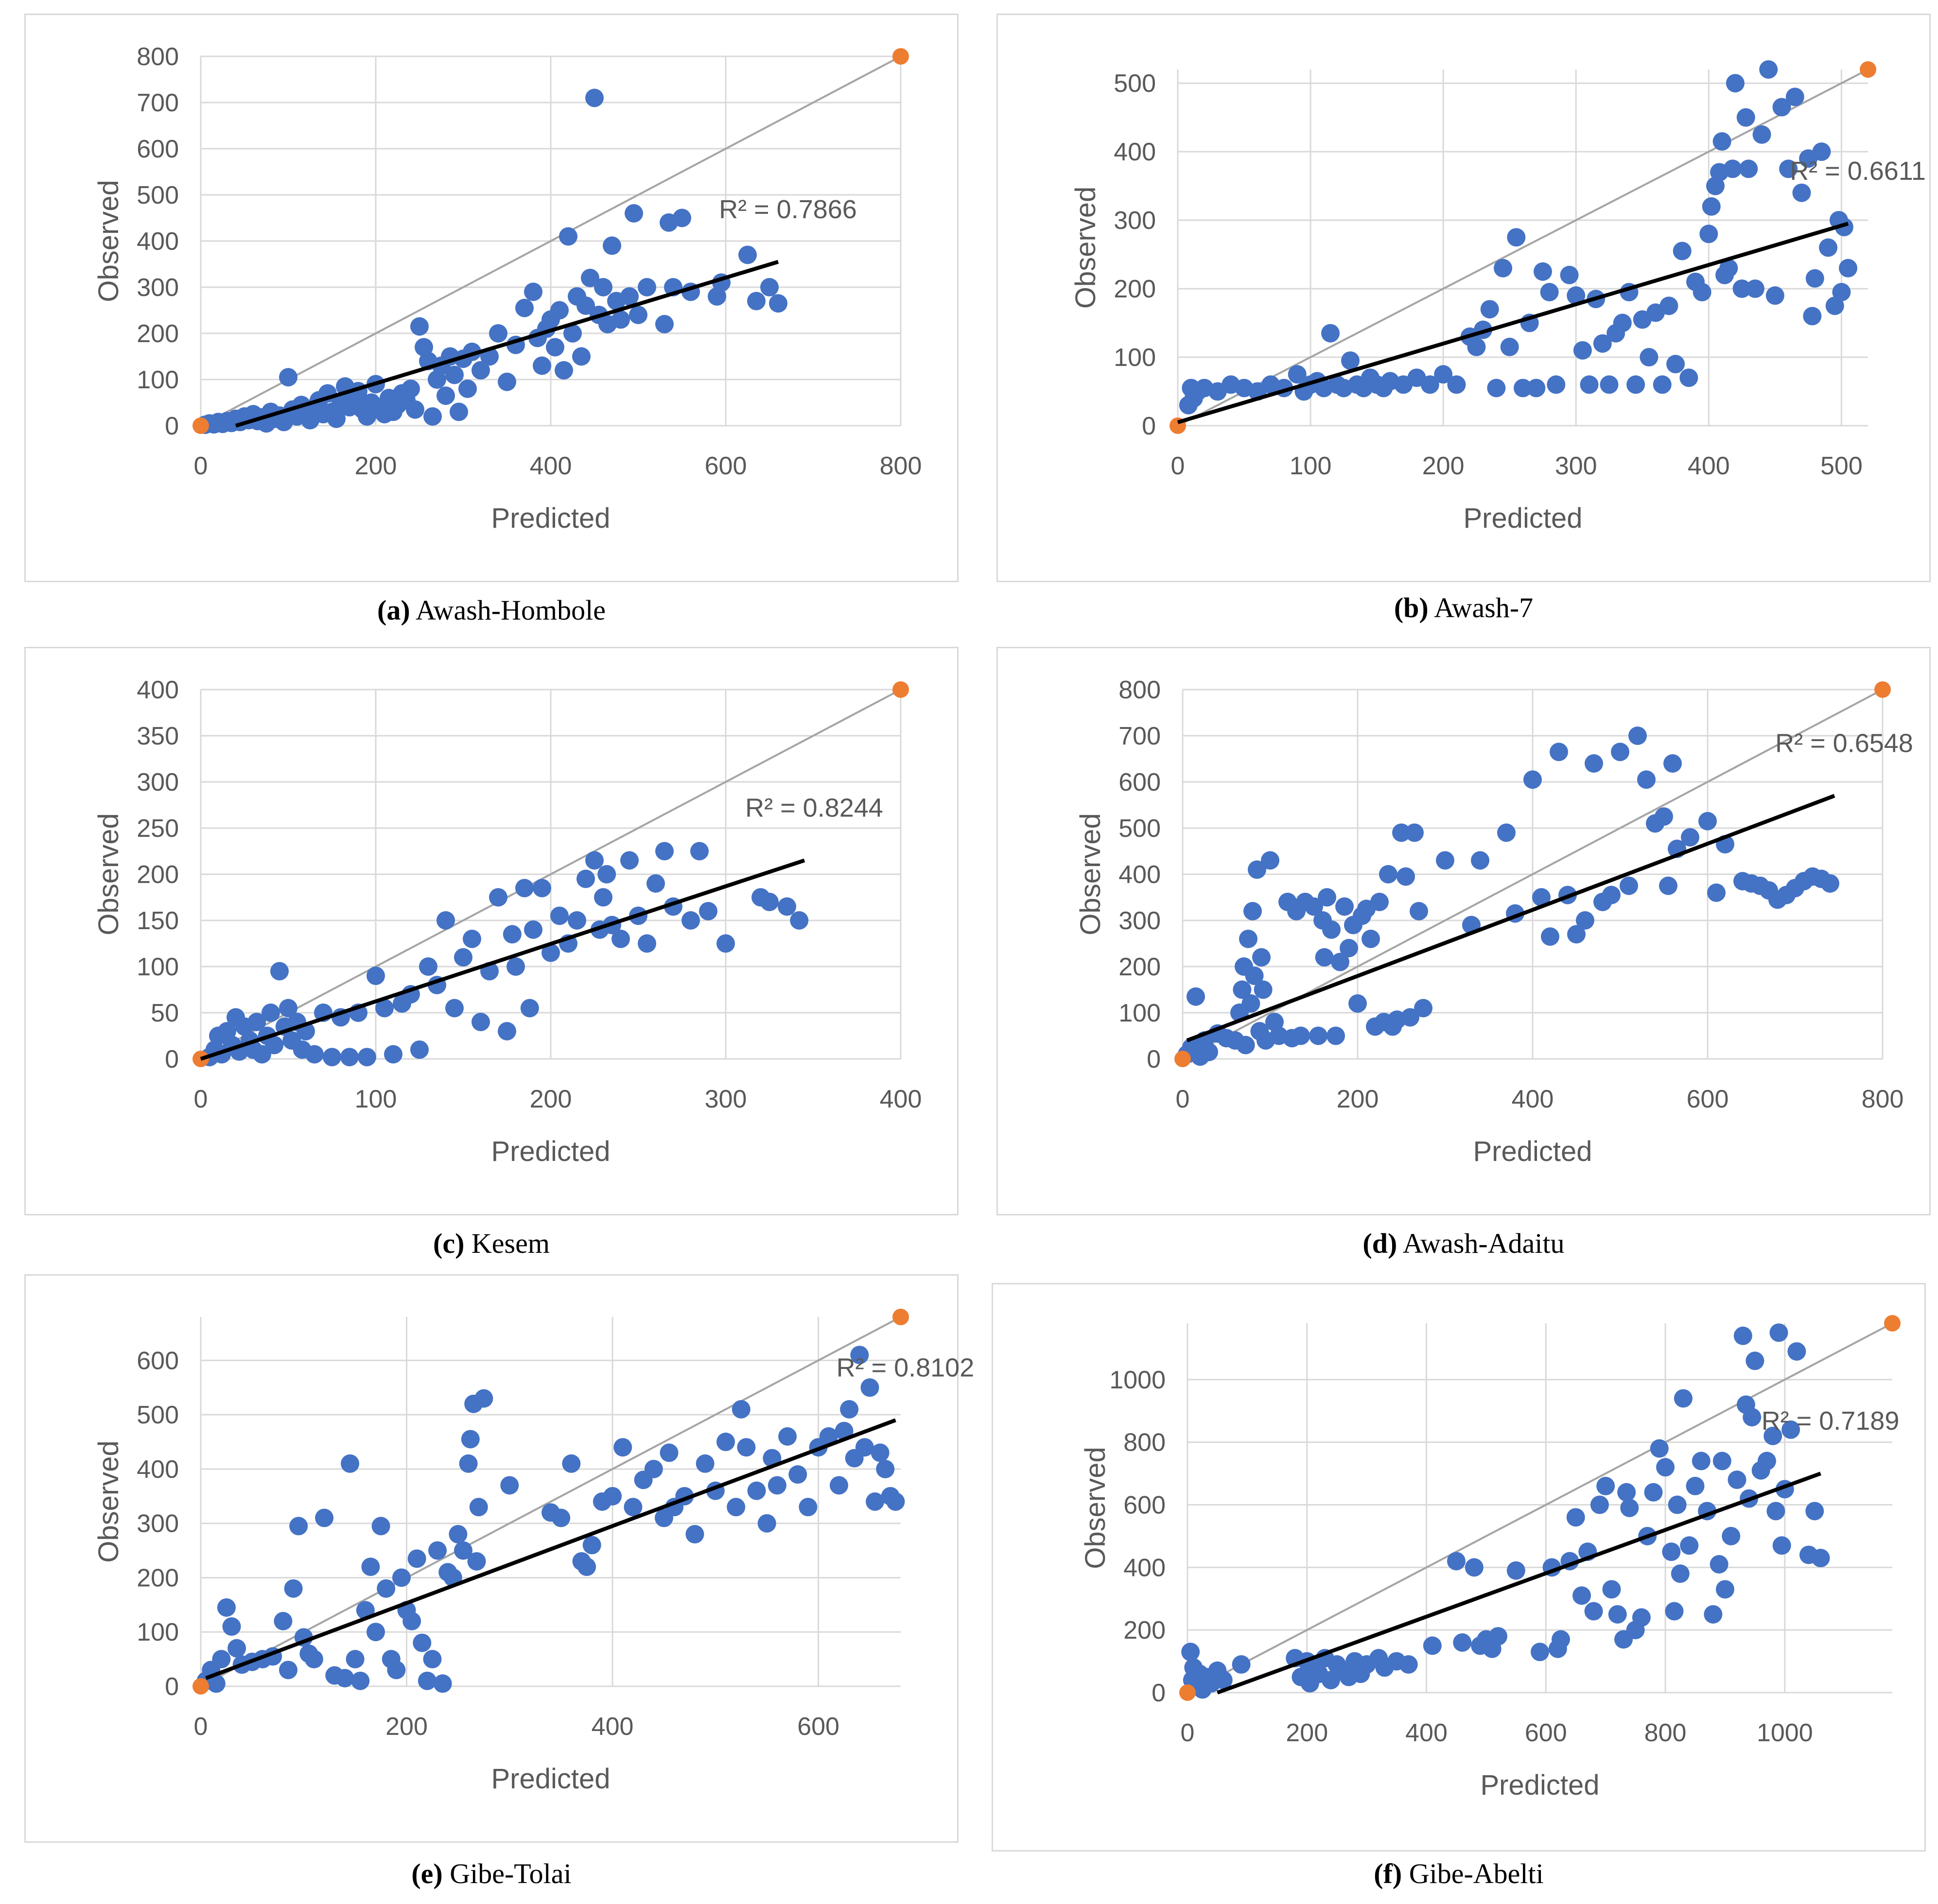 Image resolution: width=1938 pixels, height=1904 pixels. Describe the element at coordinates (1513, 323) in the screenshot. I see `trendline-b` at that location.